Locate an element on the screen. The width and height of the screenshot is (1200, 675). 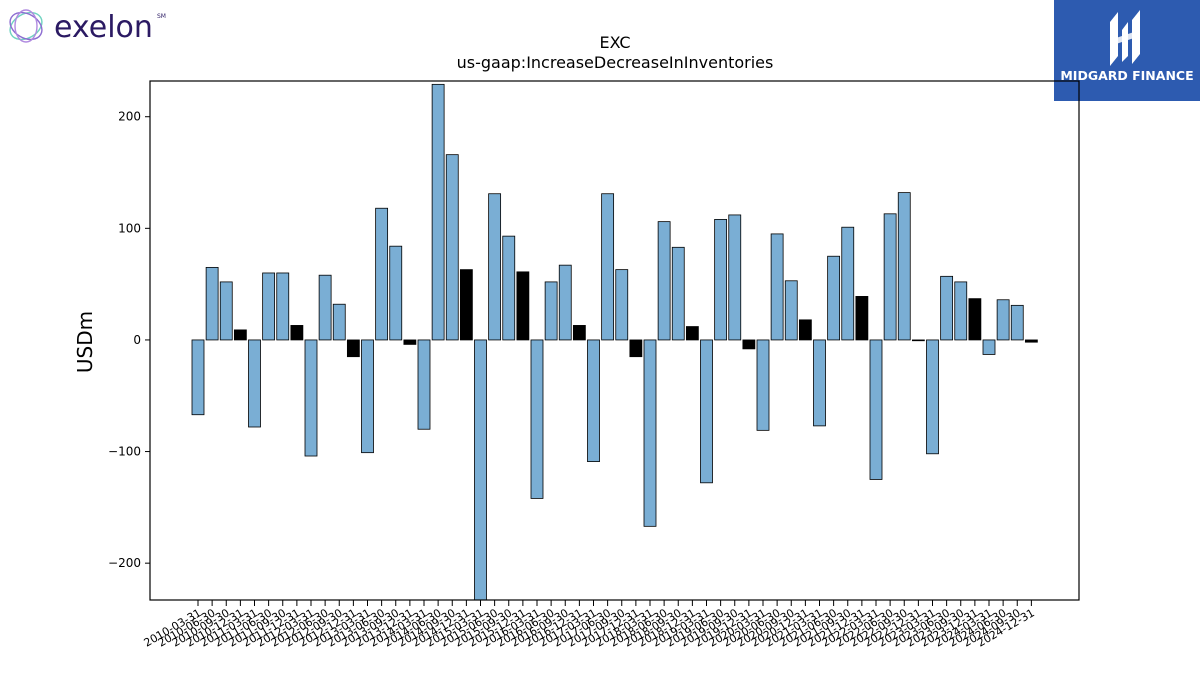
y-tick-label: −100 is located at coordinates (124, 452).